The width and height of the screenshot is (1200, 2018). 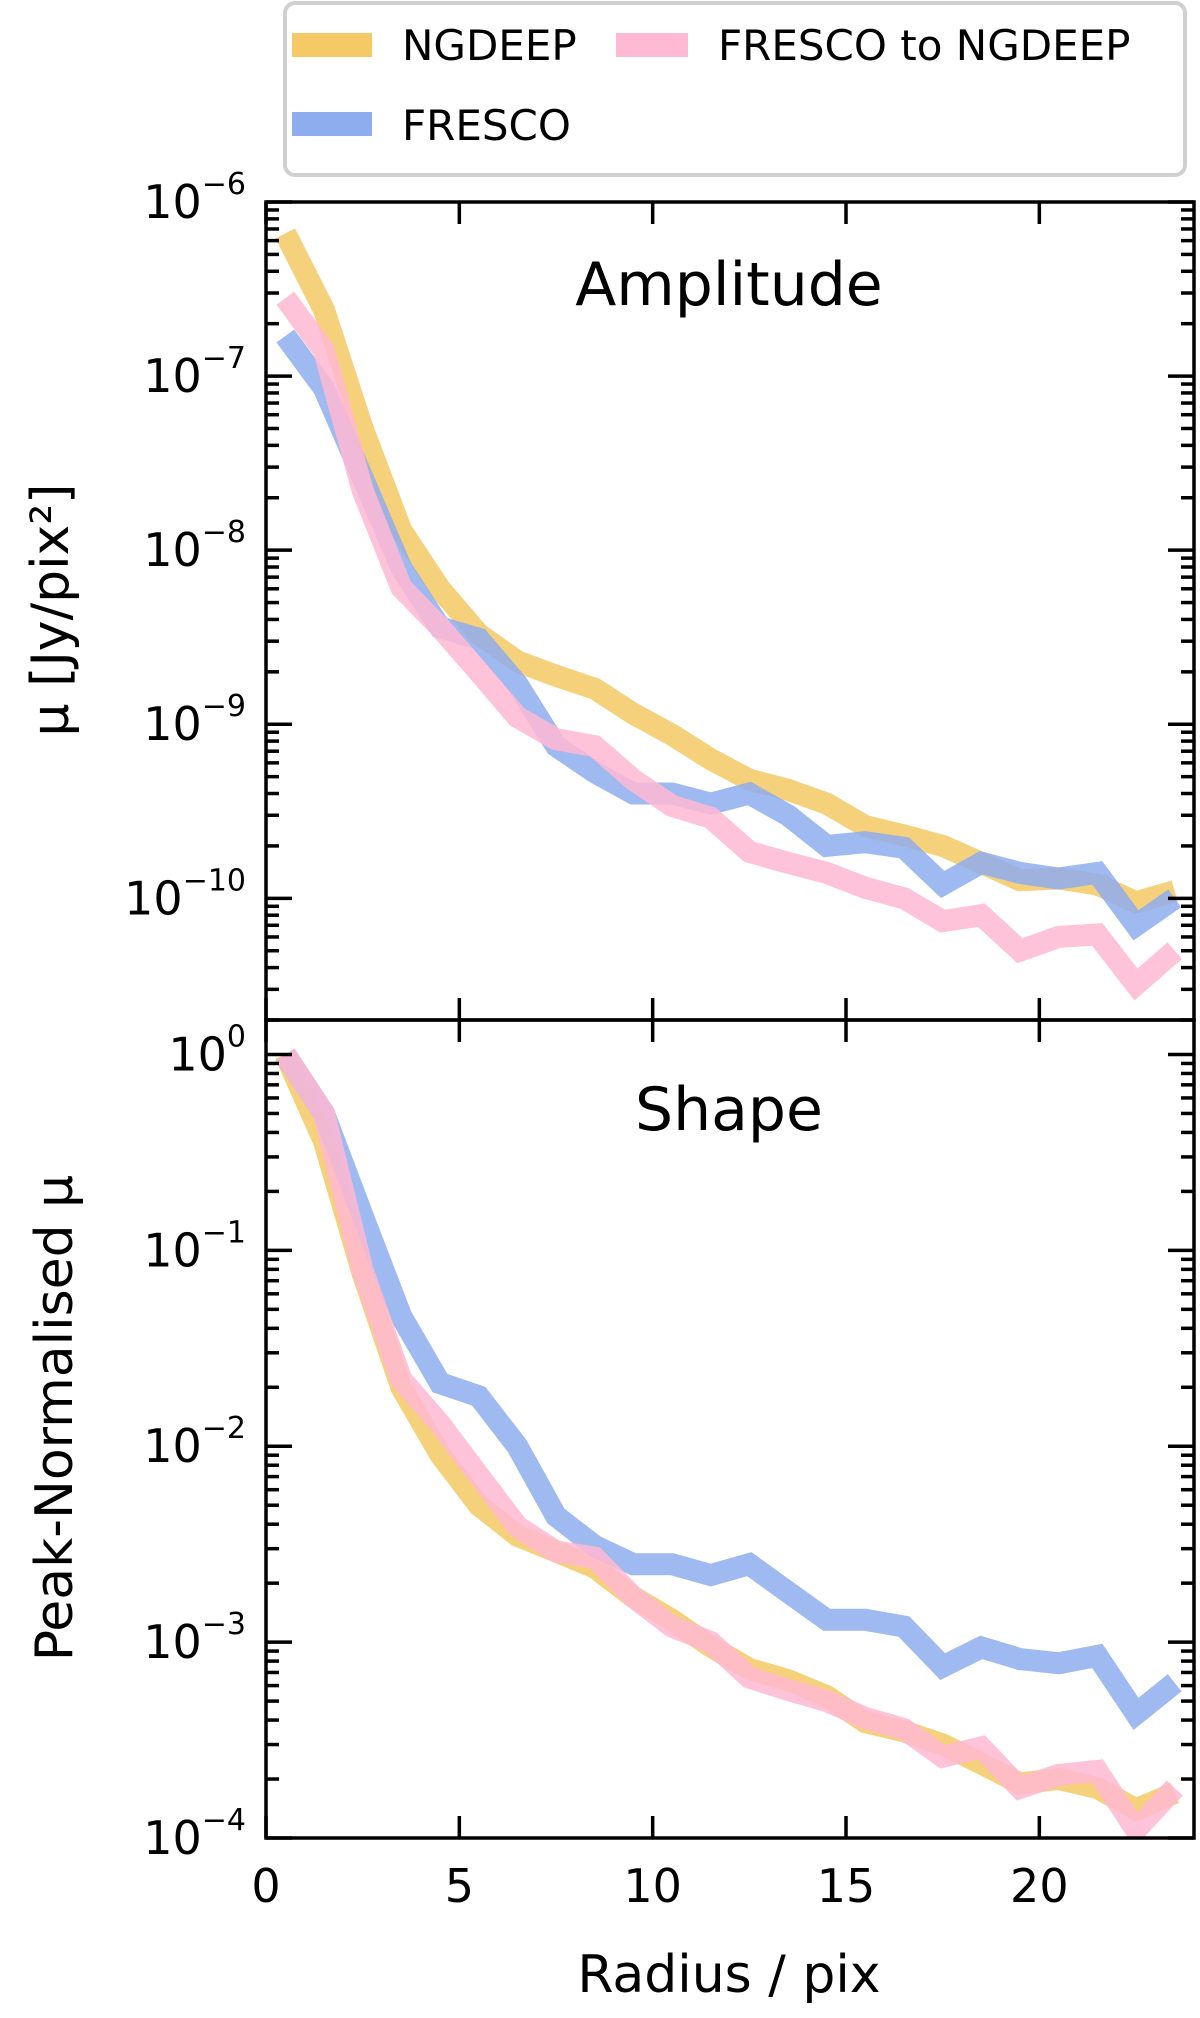 What do you see at coordinates (207, 1050) in the screenshot?
I see `y-tick-label: 10⁰` at bounding box center [207, 1050].